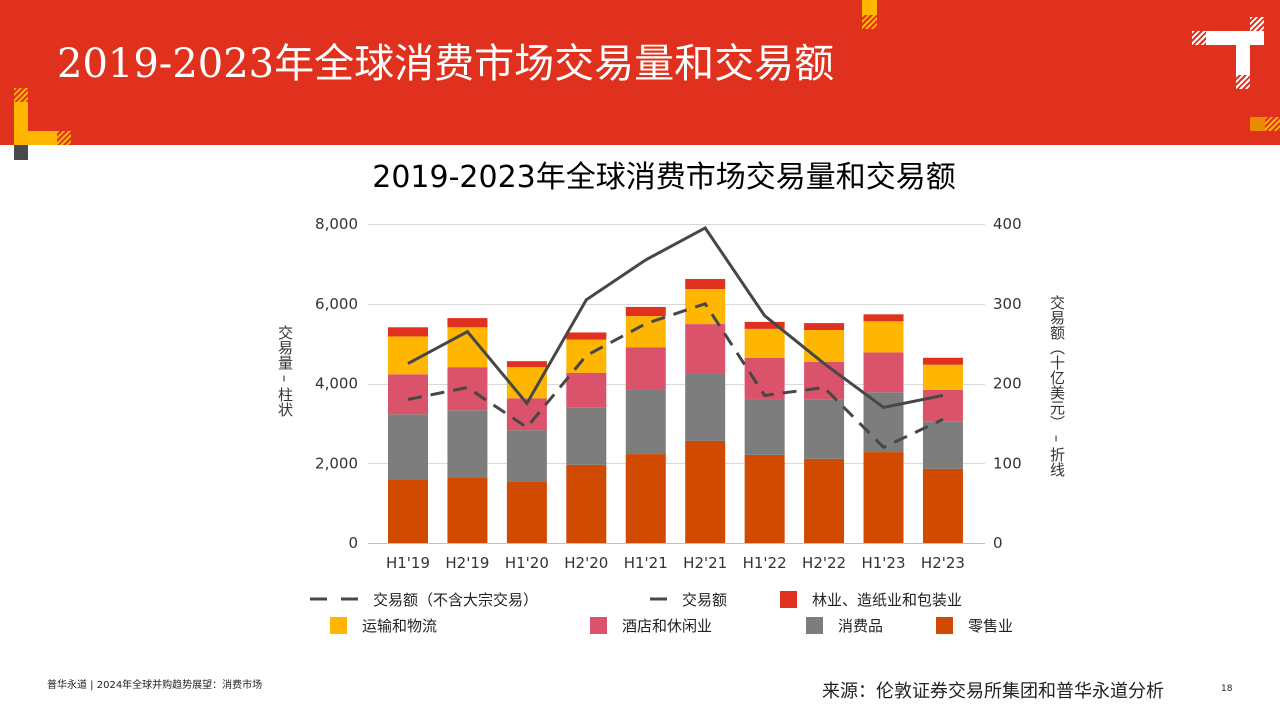 The width and height of the screenshot is (1280, 720). I want to click on right-axis-tick-label: 400, so click(1007, 224).